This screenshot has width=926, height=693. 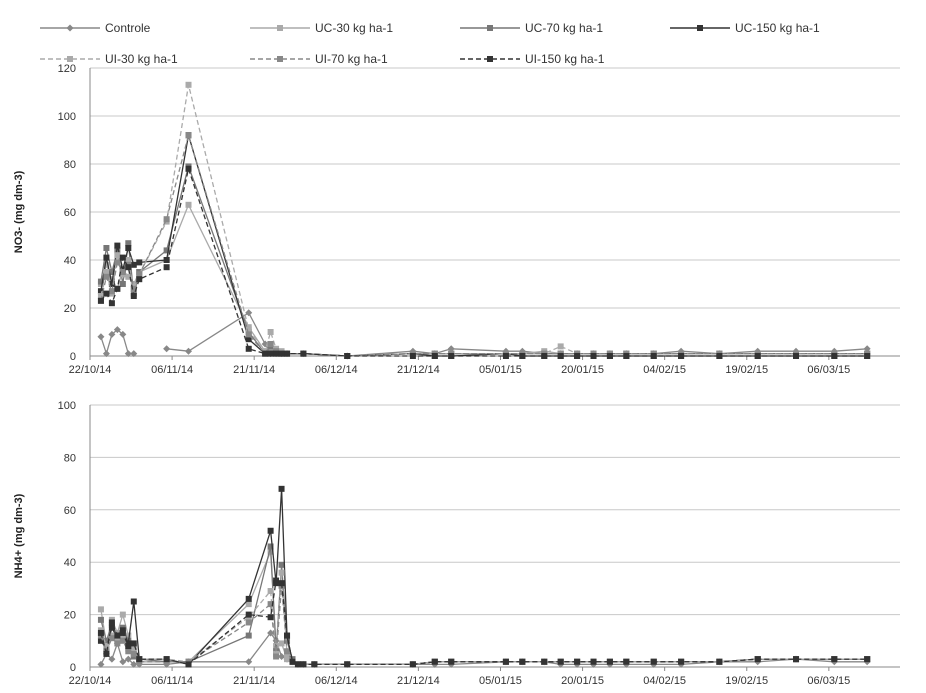 What do you see at coordinates (70, 213) in the screenshot?
I see `y-tick-label: 60` at bounding box center [70, 213].